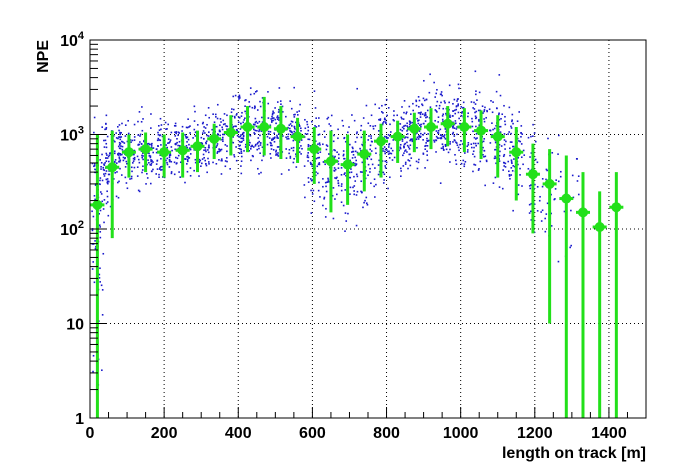  I want to click on y-tick-label: 102, so click(72, 229).